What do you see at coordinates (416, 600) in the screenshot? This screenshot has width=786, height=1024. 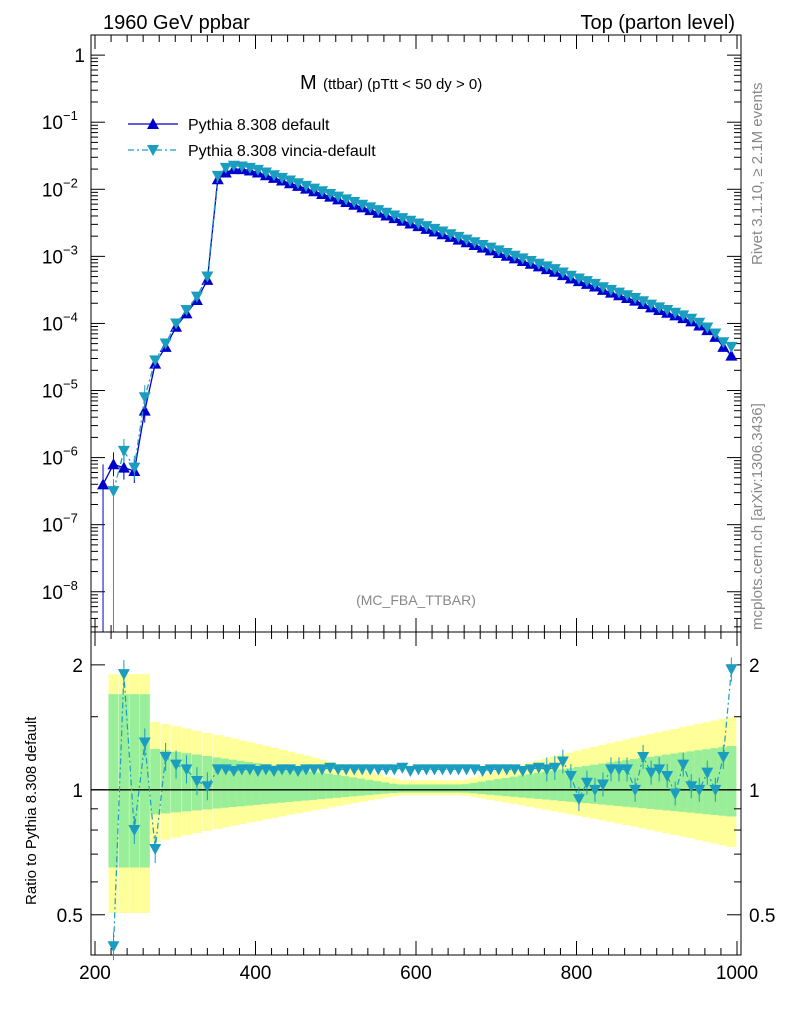 I see `analysis-tag: (MC_FBA_TTBAR)` at bounding box center [416, 600].